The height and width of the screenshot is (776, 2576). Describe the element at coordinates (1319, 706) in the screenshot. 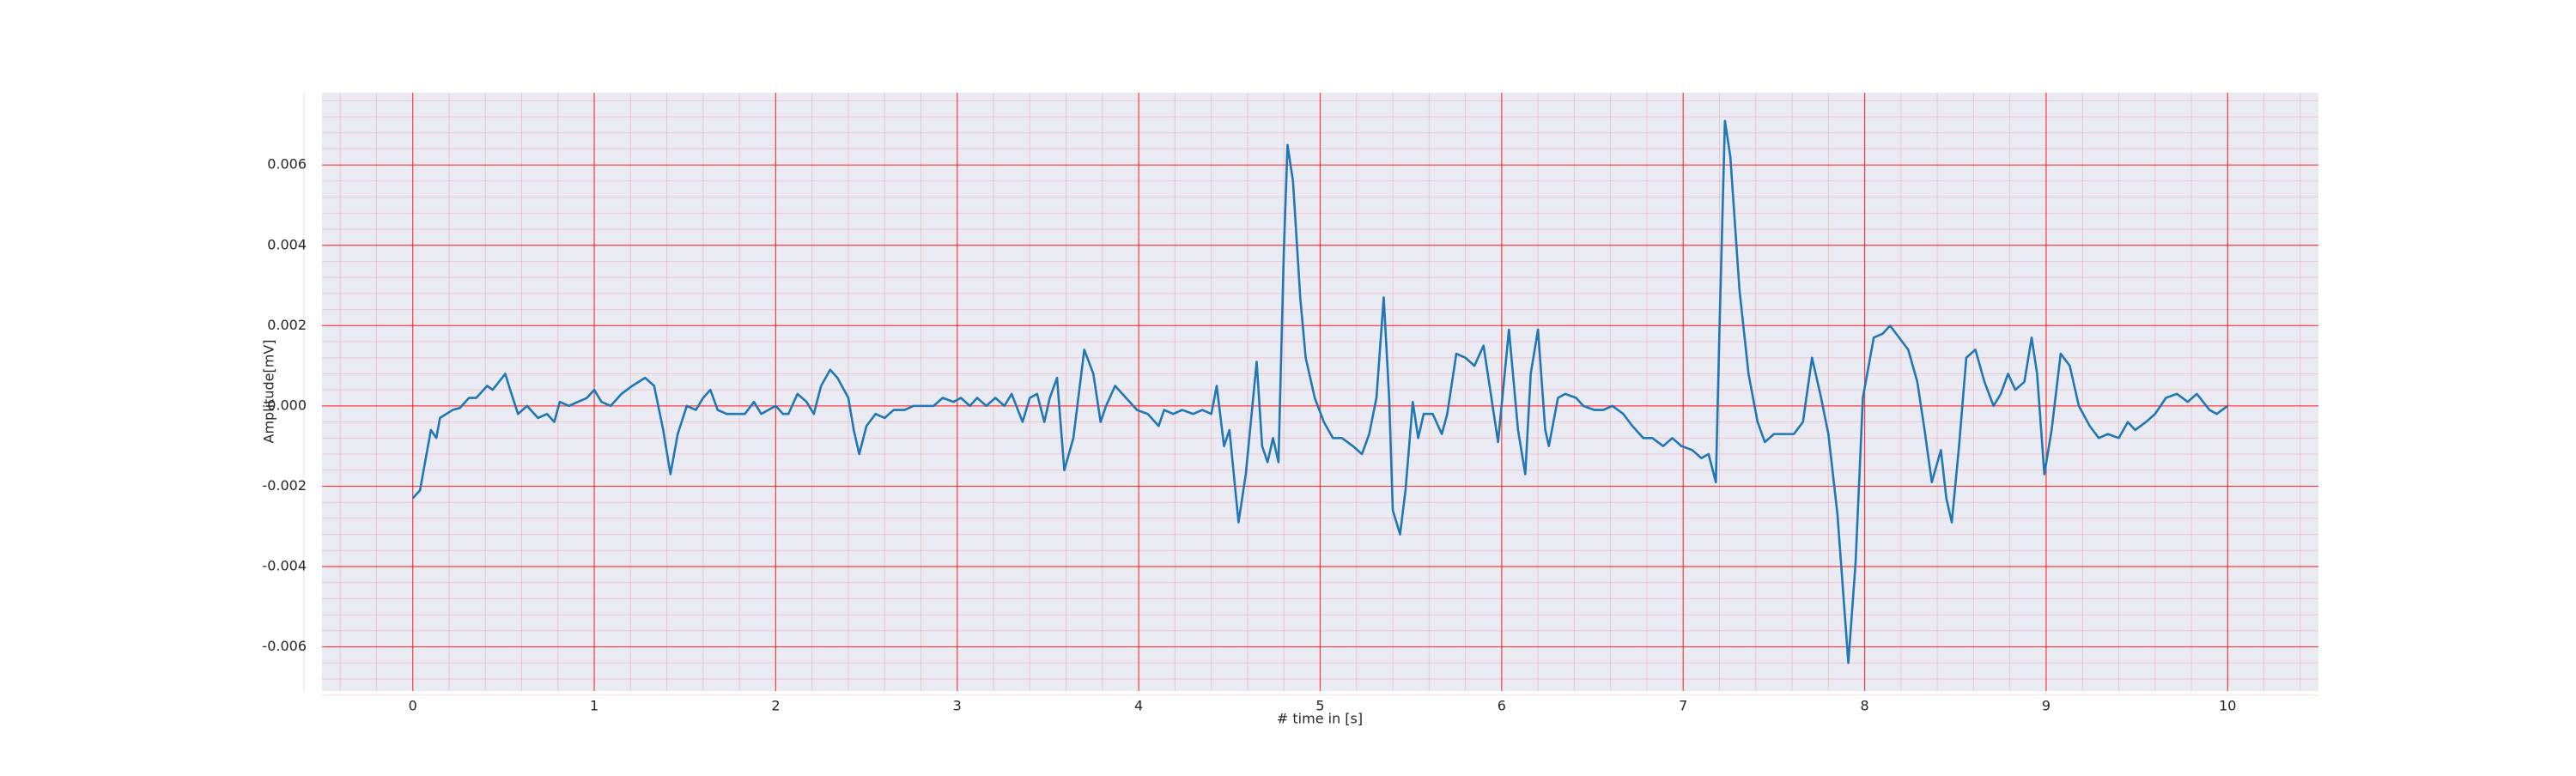

I see `x-tick-label: 5` at that location.